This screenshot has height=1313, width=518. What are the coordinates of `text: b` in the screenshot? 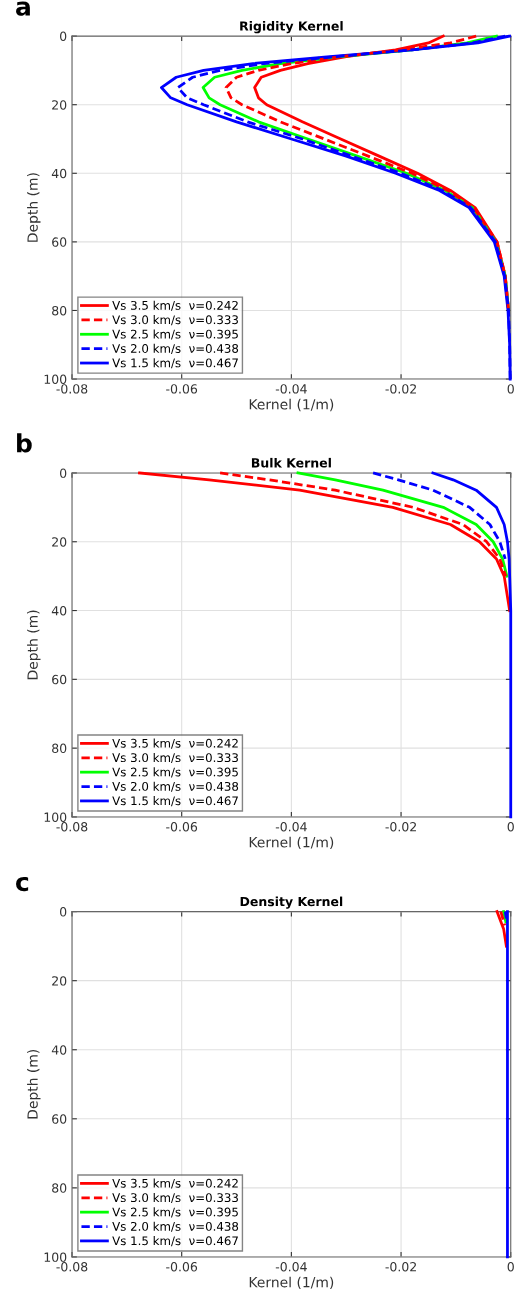 It's located at (24, 443).